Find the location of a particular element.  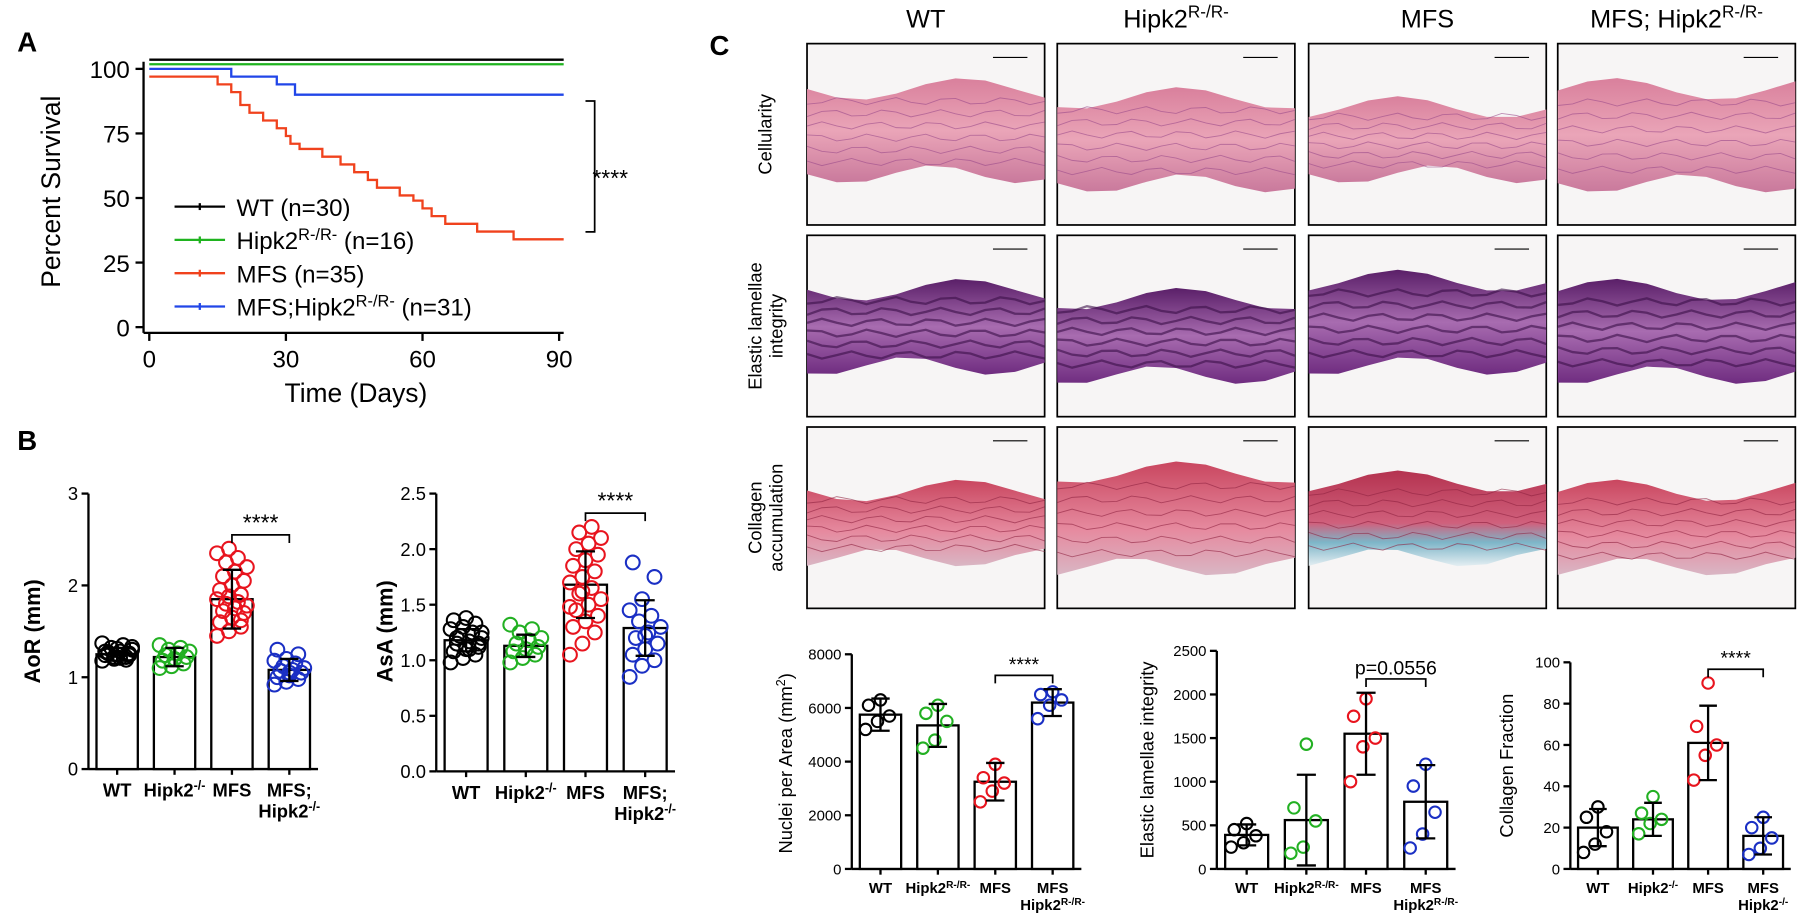

y-tick-label: 1500 is located at coordinates (1189, 738).